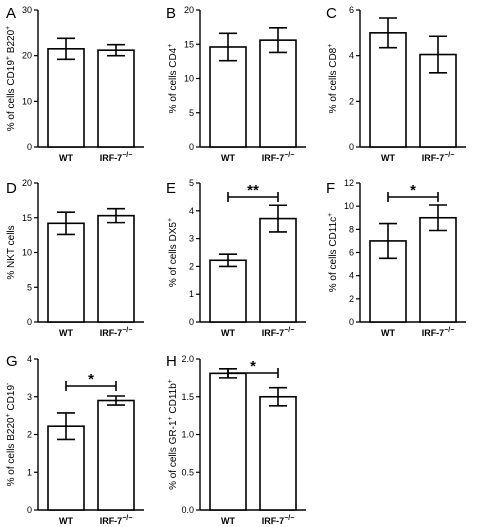 This screenshot has width=480, height=527. What do you see at coordinates (236, 258) in the screenshot?
I see `panel-e: E 0 1 2 3 4 5 % of cells DX5+ WT IRF-7−/− **` at bounding box center [236, 258].